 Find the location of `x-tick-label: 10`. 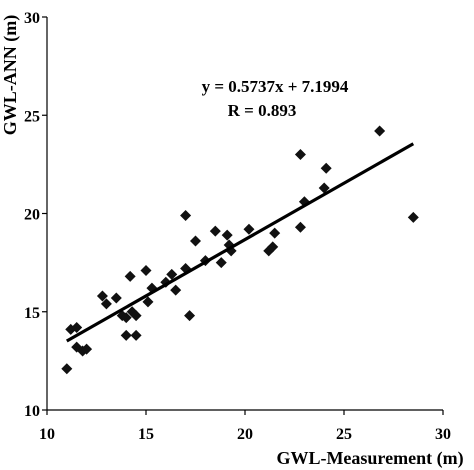

x-tick-label: 10 is located at coordinates (47, 434).